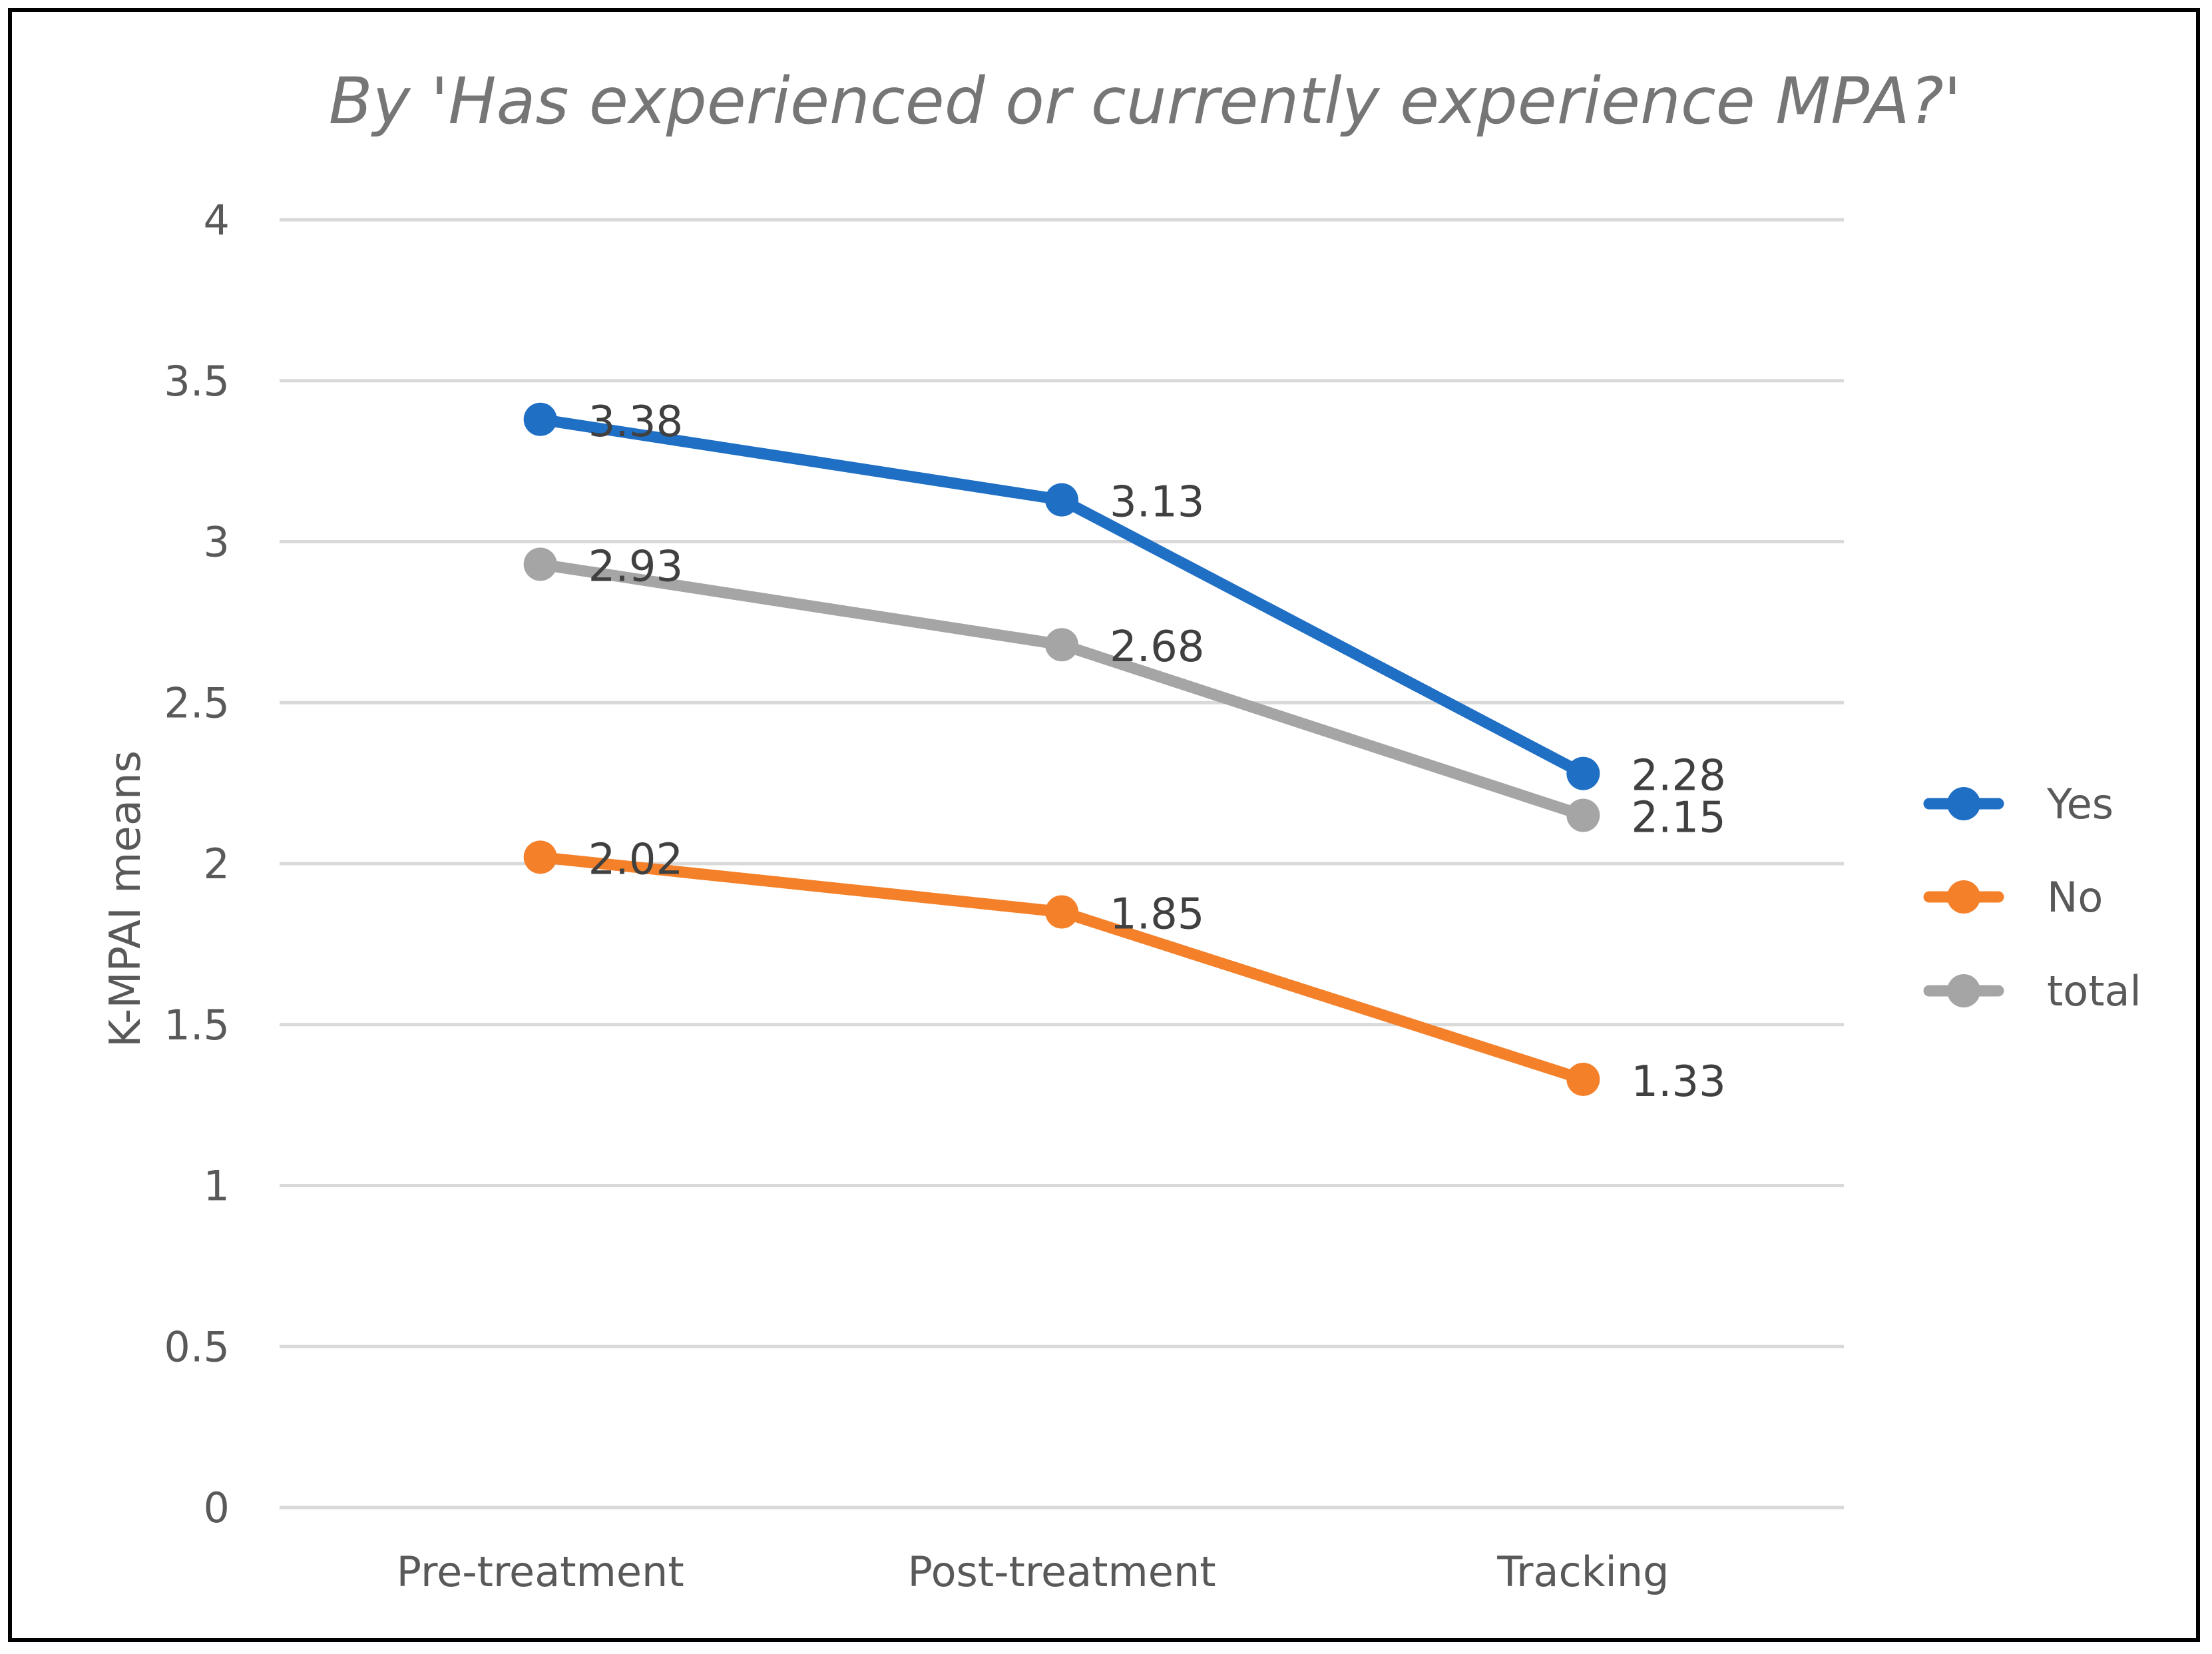  Describe the element at coordinates (217, 220) in the screenshot. I see `y-tick-label: 4` at that location.